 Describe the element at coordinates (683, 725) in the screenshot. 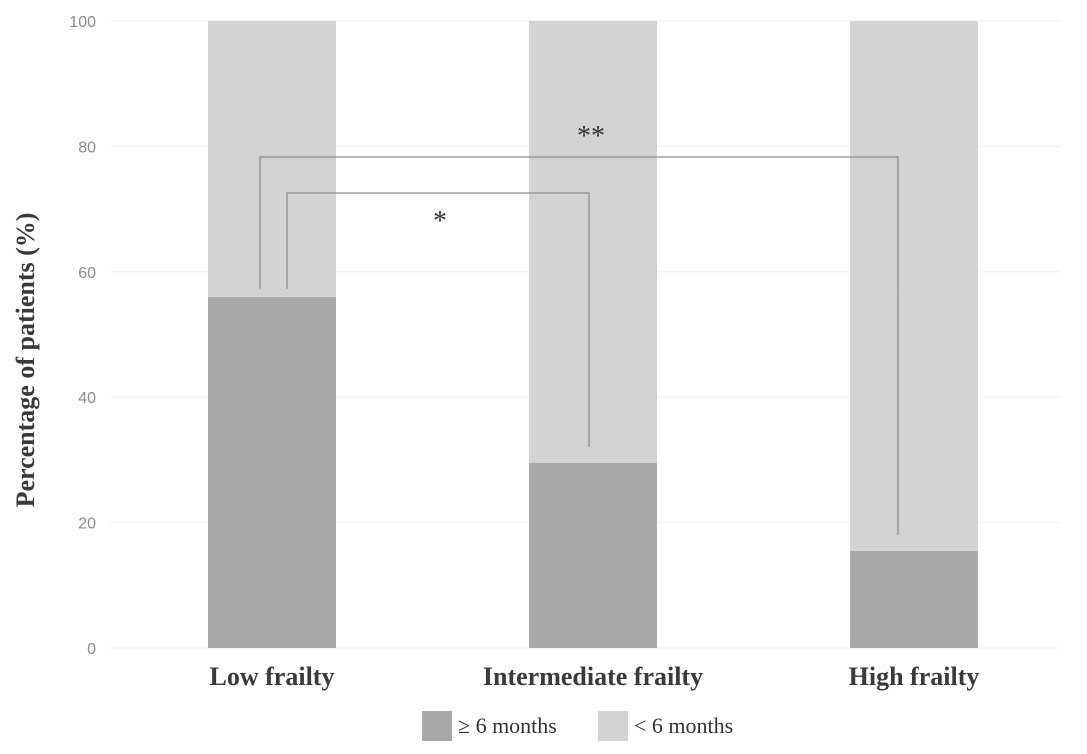

I see `legend-label: < 6 months` at that location.